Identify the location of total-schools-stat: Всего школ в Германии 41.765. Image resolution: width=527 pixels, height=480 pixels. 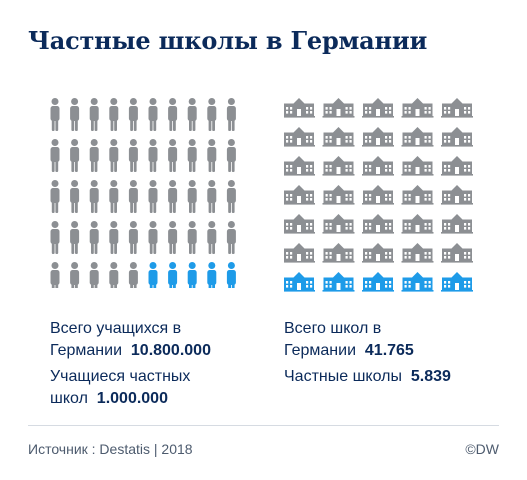
(394, 340).